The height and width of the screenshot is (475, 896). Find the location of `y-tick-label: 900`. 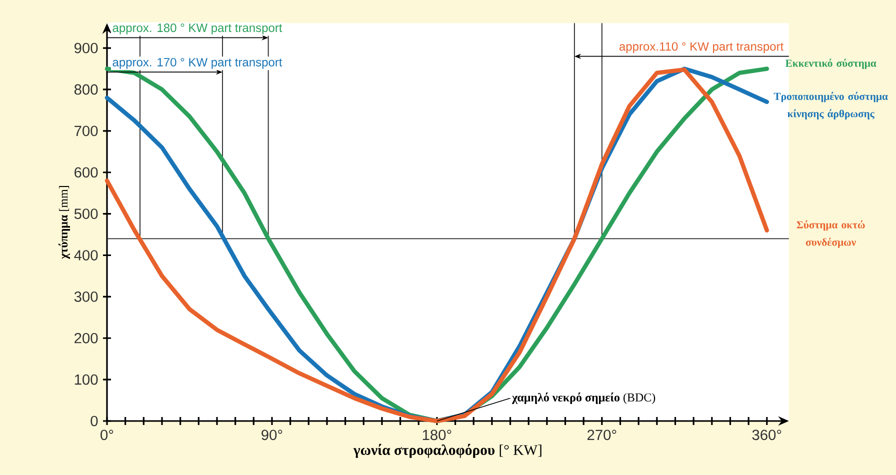

y-tick-label: 900 is located at coordinates (86, 48).